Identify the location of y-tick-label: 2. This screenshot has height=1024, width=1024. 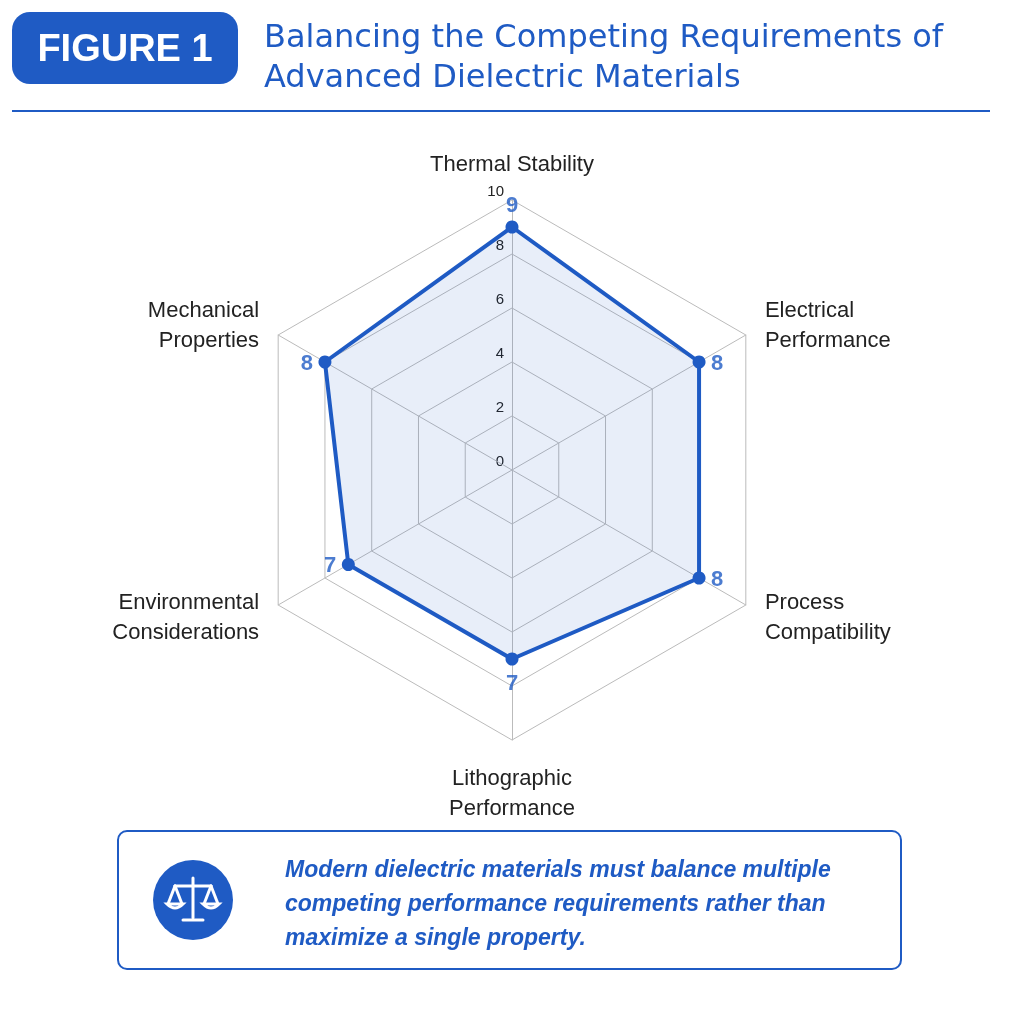
(499, 406).